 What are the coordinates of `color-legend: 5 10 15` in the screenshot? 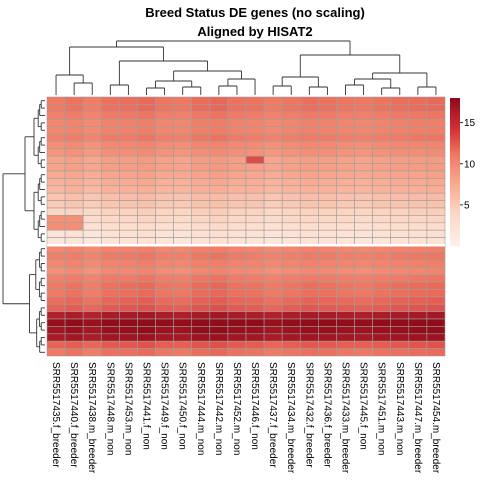 It's located at (463, 172).